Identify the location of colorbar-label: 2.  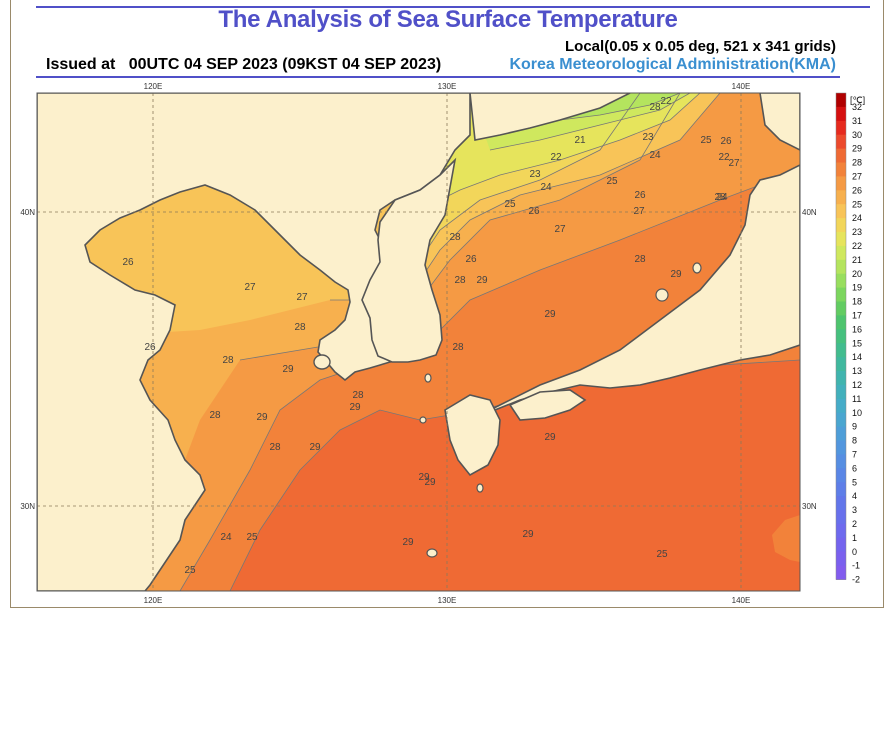
(854, 524).